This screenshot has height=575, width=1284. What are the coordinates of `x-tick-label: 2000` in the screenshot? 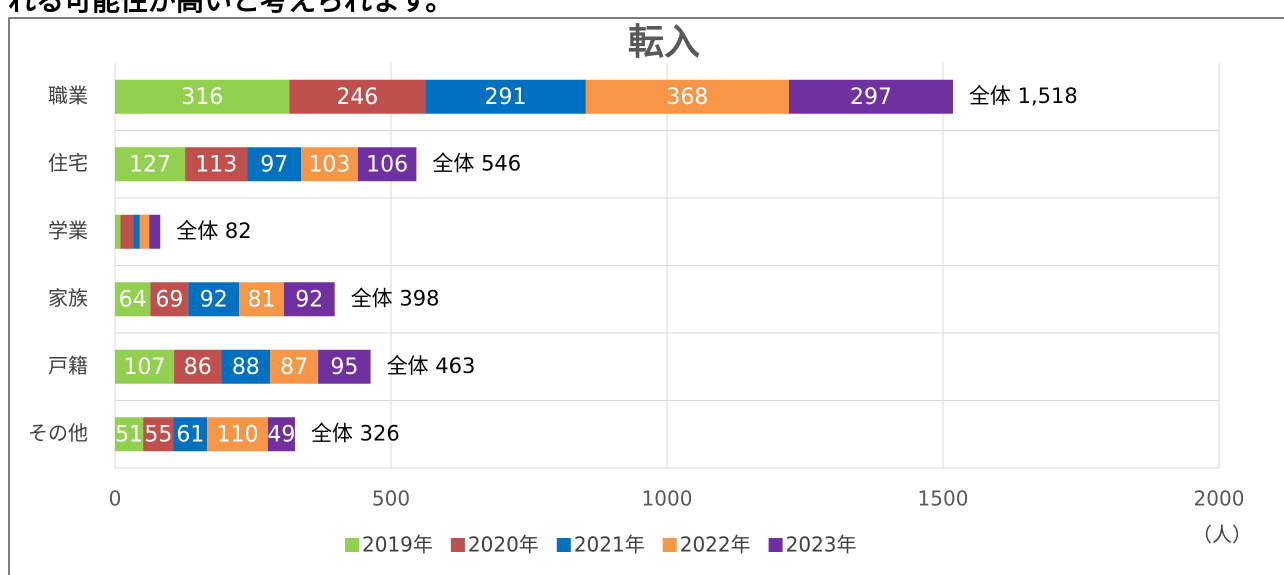 It's located at (1219, 499).